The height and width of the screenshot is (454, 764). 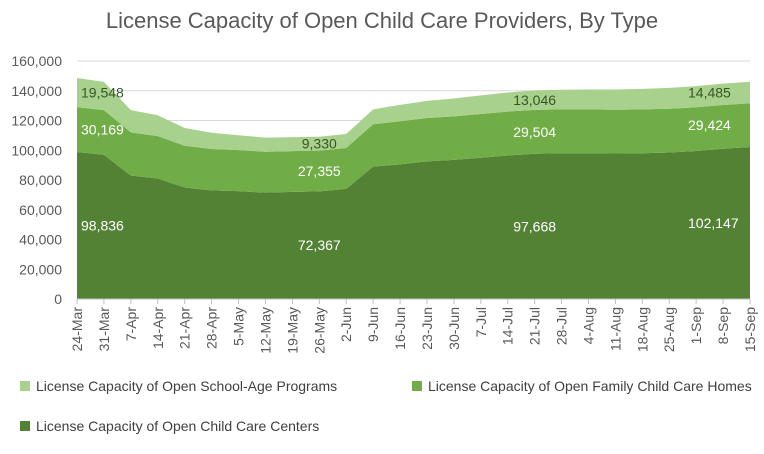 What do you see at coordinates (615, 329) in the screenshot?
I see `x-tick-label: 11-Aug` at bounding box center [615, 329].